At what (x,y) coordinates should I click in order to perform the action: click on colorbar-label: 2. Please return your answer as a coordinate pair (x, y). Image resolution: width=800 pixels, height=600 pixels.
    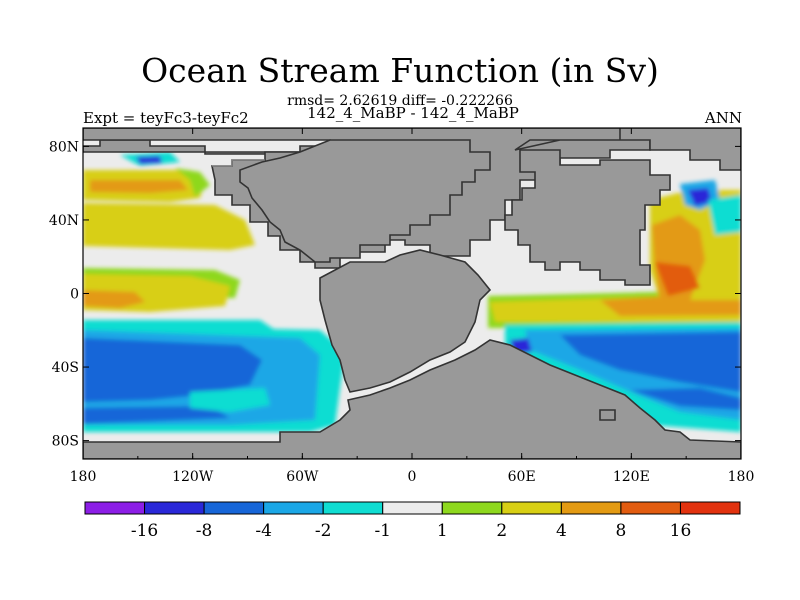
    Looking at the image, I should click on (501, 531).